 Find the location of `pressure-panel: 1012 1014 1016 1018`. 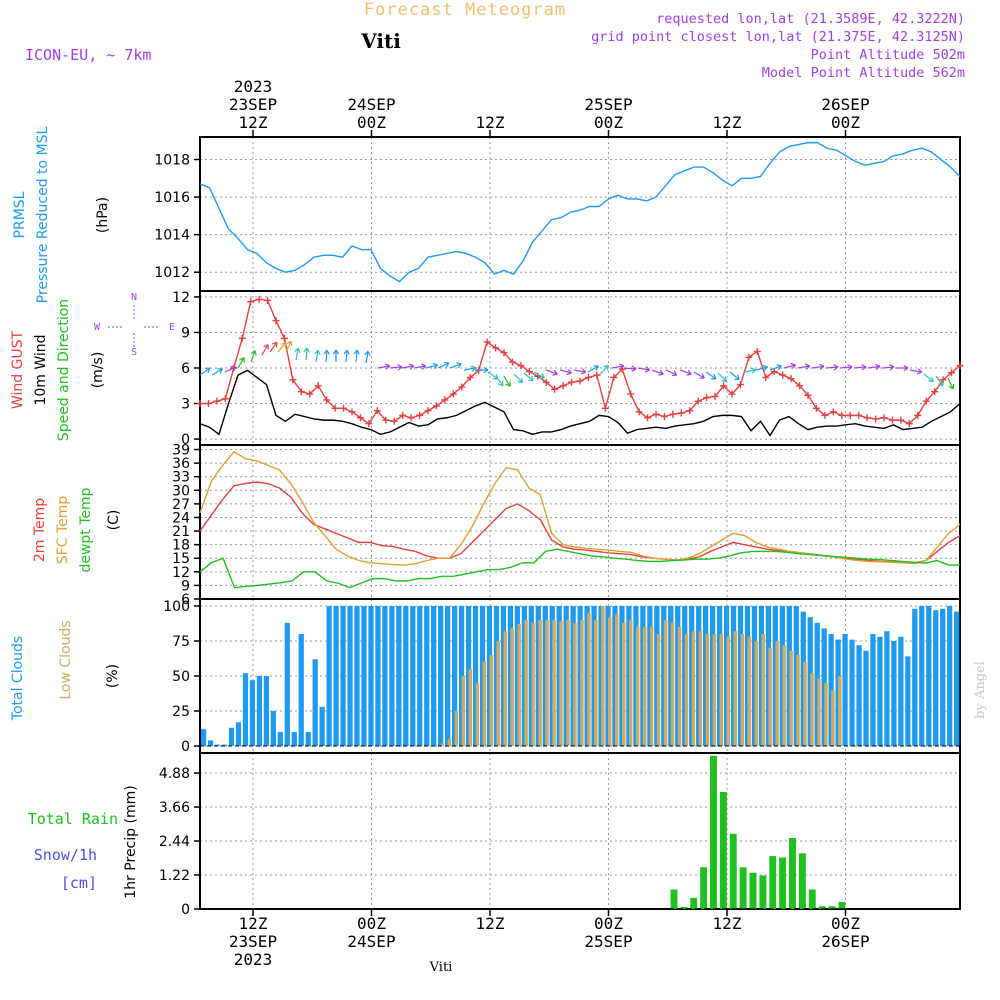

pressure-panel: 1012 1014 1016 1018 is located at coordinates (557, 214).